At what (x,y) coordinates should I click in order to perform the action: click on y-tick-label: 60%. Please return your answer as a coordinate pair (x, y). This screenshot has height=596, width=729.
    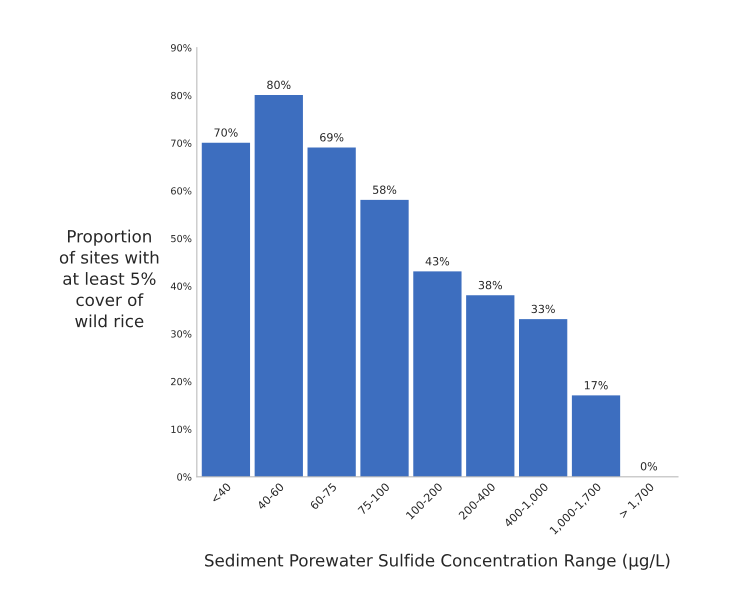
    Looking at the image, I should click on (181, 191).